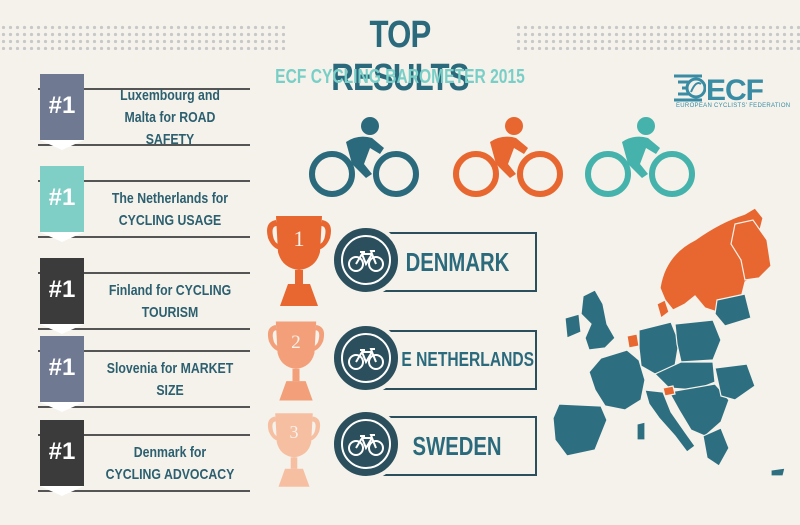  Describe the element at coordinates (633, 341) in the screenshot. I see `map-region-netherlands` at that location.